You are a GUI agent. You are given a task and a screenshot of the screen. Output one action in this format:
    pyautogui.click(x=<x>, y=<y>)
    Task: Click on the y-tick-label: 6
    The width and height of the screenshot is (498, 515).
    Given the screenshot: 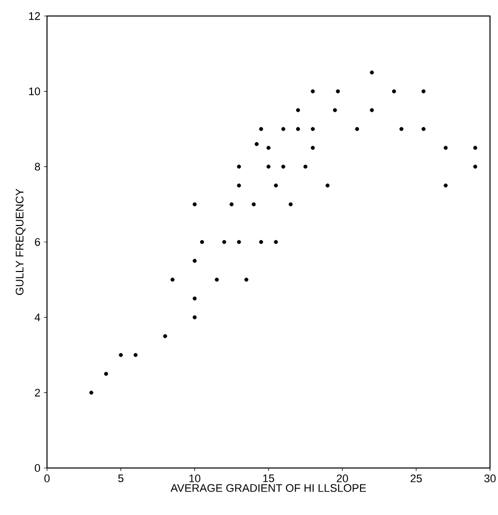 What is the action you would take?
    pyautogui.click(x=37, y=242)
    